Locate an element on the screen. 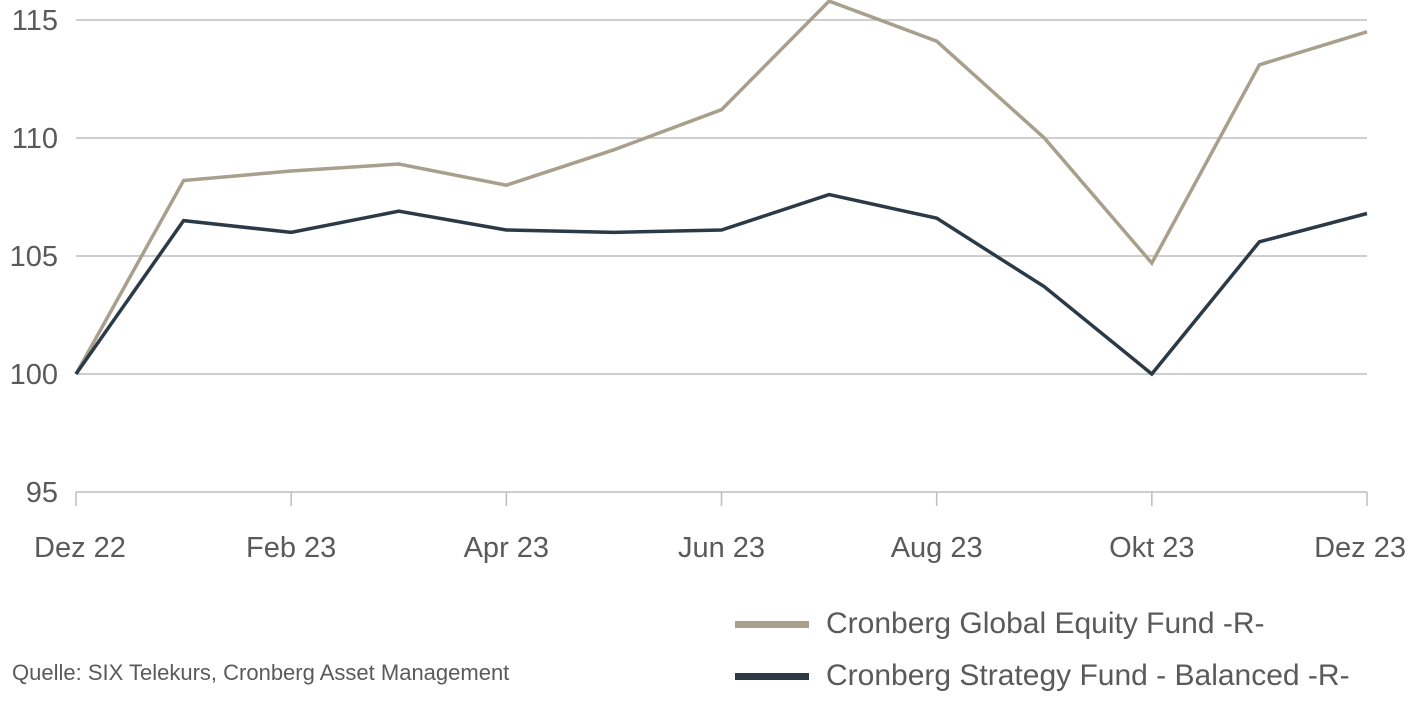  y-tick-label-105: 105 is located at coordinates (34, 257).